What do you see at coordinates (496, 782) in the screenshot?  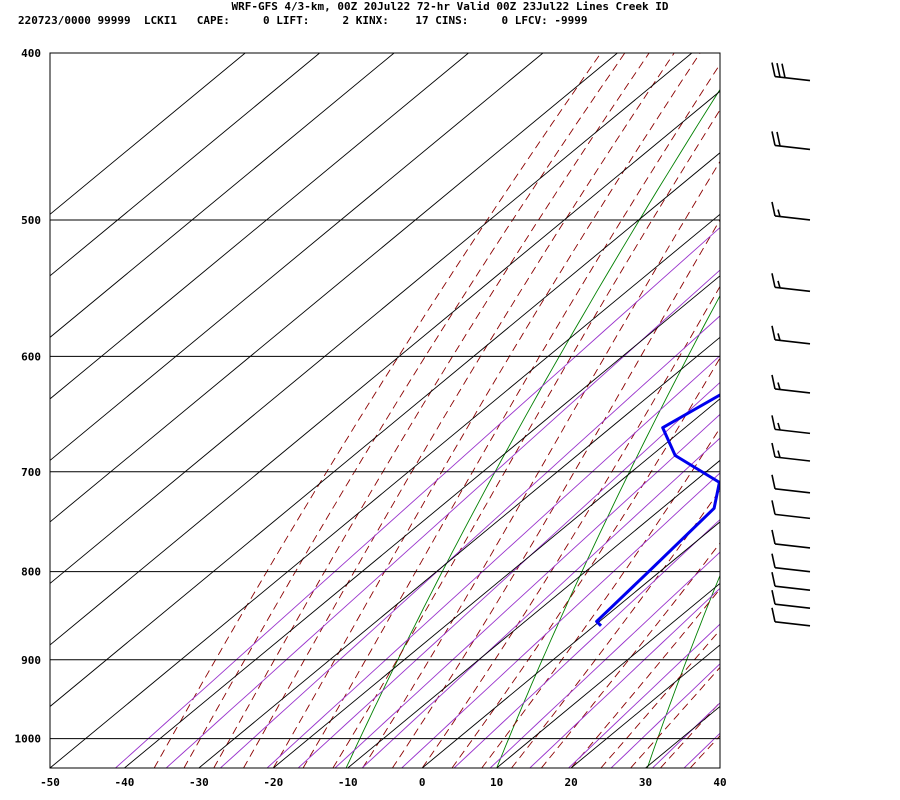 I see `temperature-tick-label: 10` at bounding box center [496, 782].